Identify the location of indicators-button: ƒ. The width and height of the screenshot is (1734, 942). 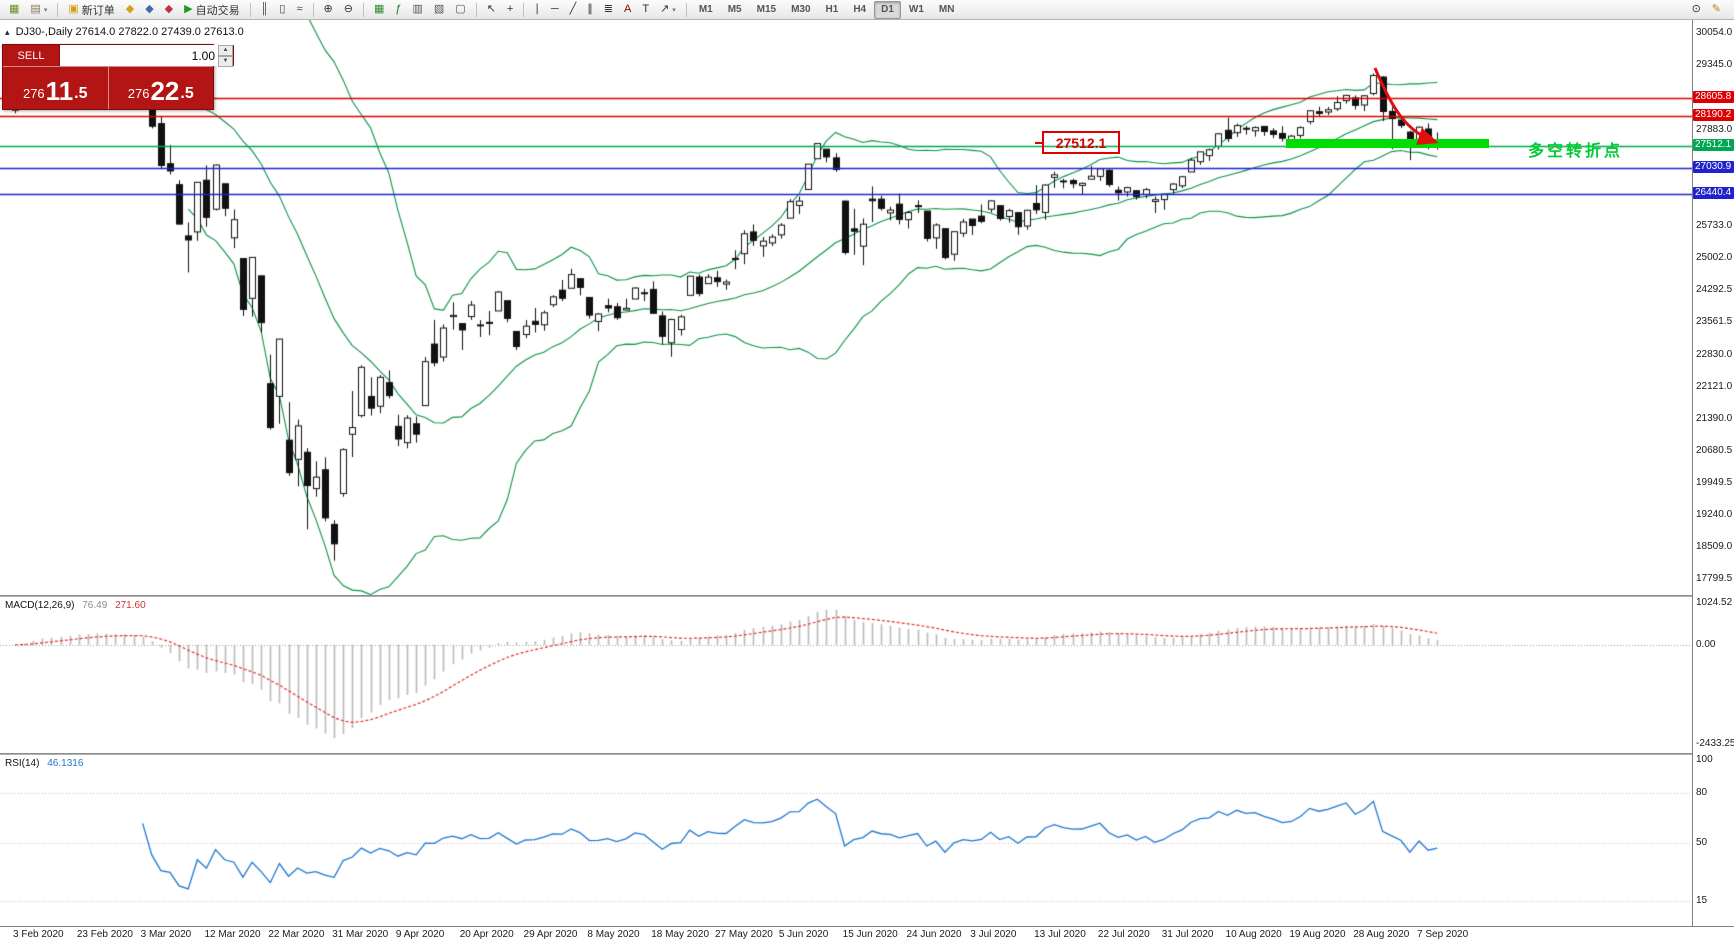
(398, 10).